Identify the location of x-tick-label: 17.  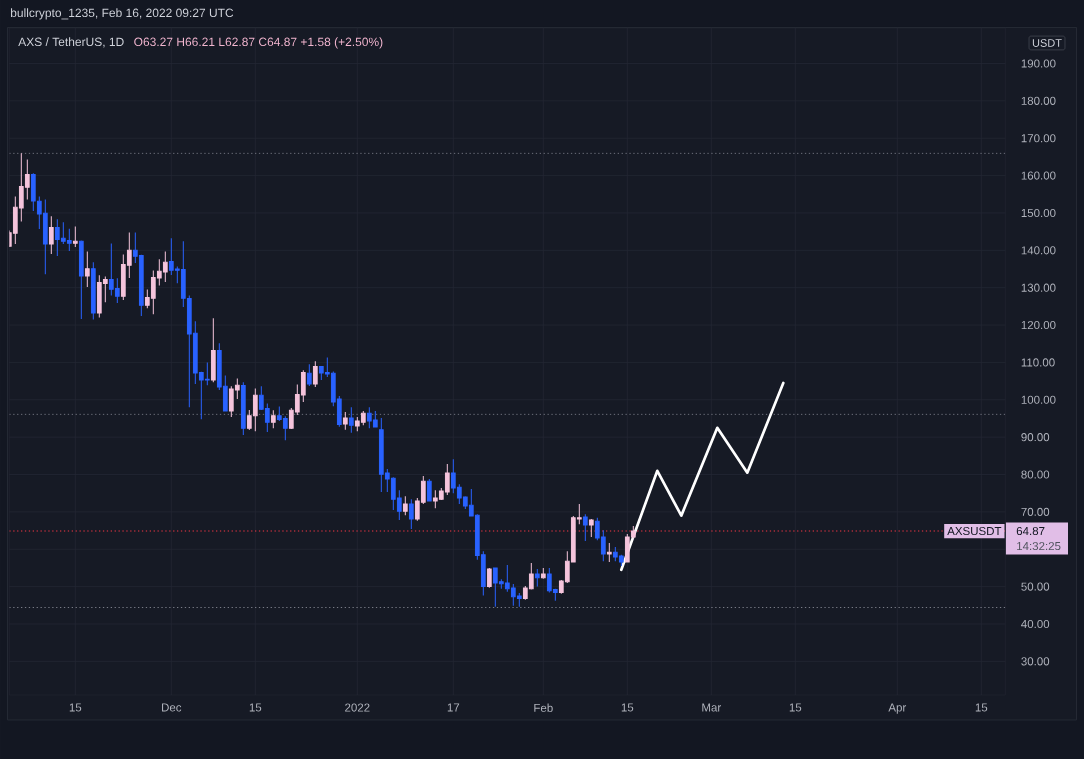
(453, 707).